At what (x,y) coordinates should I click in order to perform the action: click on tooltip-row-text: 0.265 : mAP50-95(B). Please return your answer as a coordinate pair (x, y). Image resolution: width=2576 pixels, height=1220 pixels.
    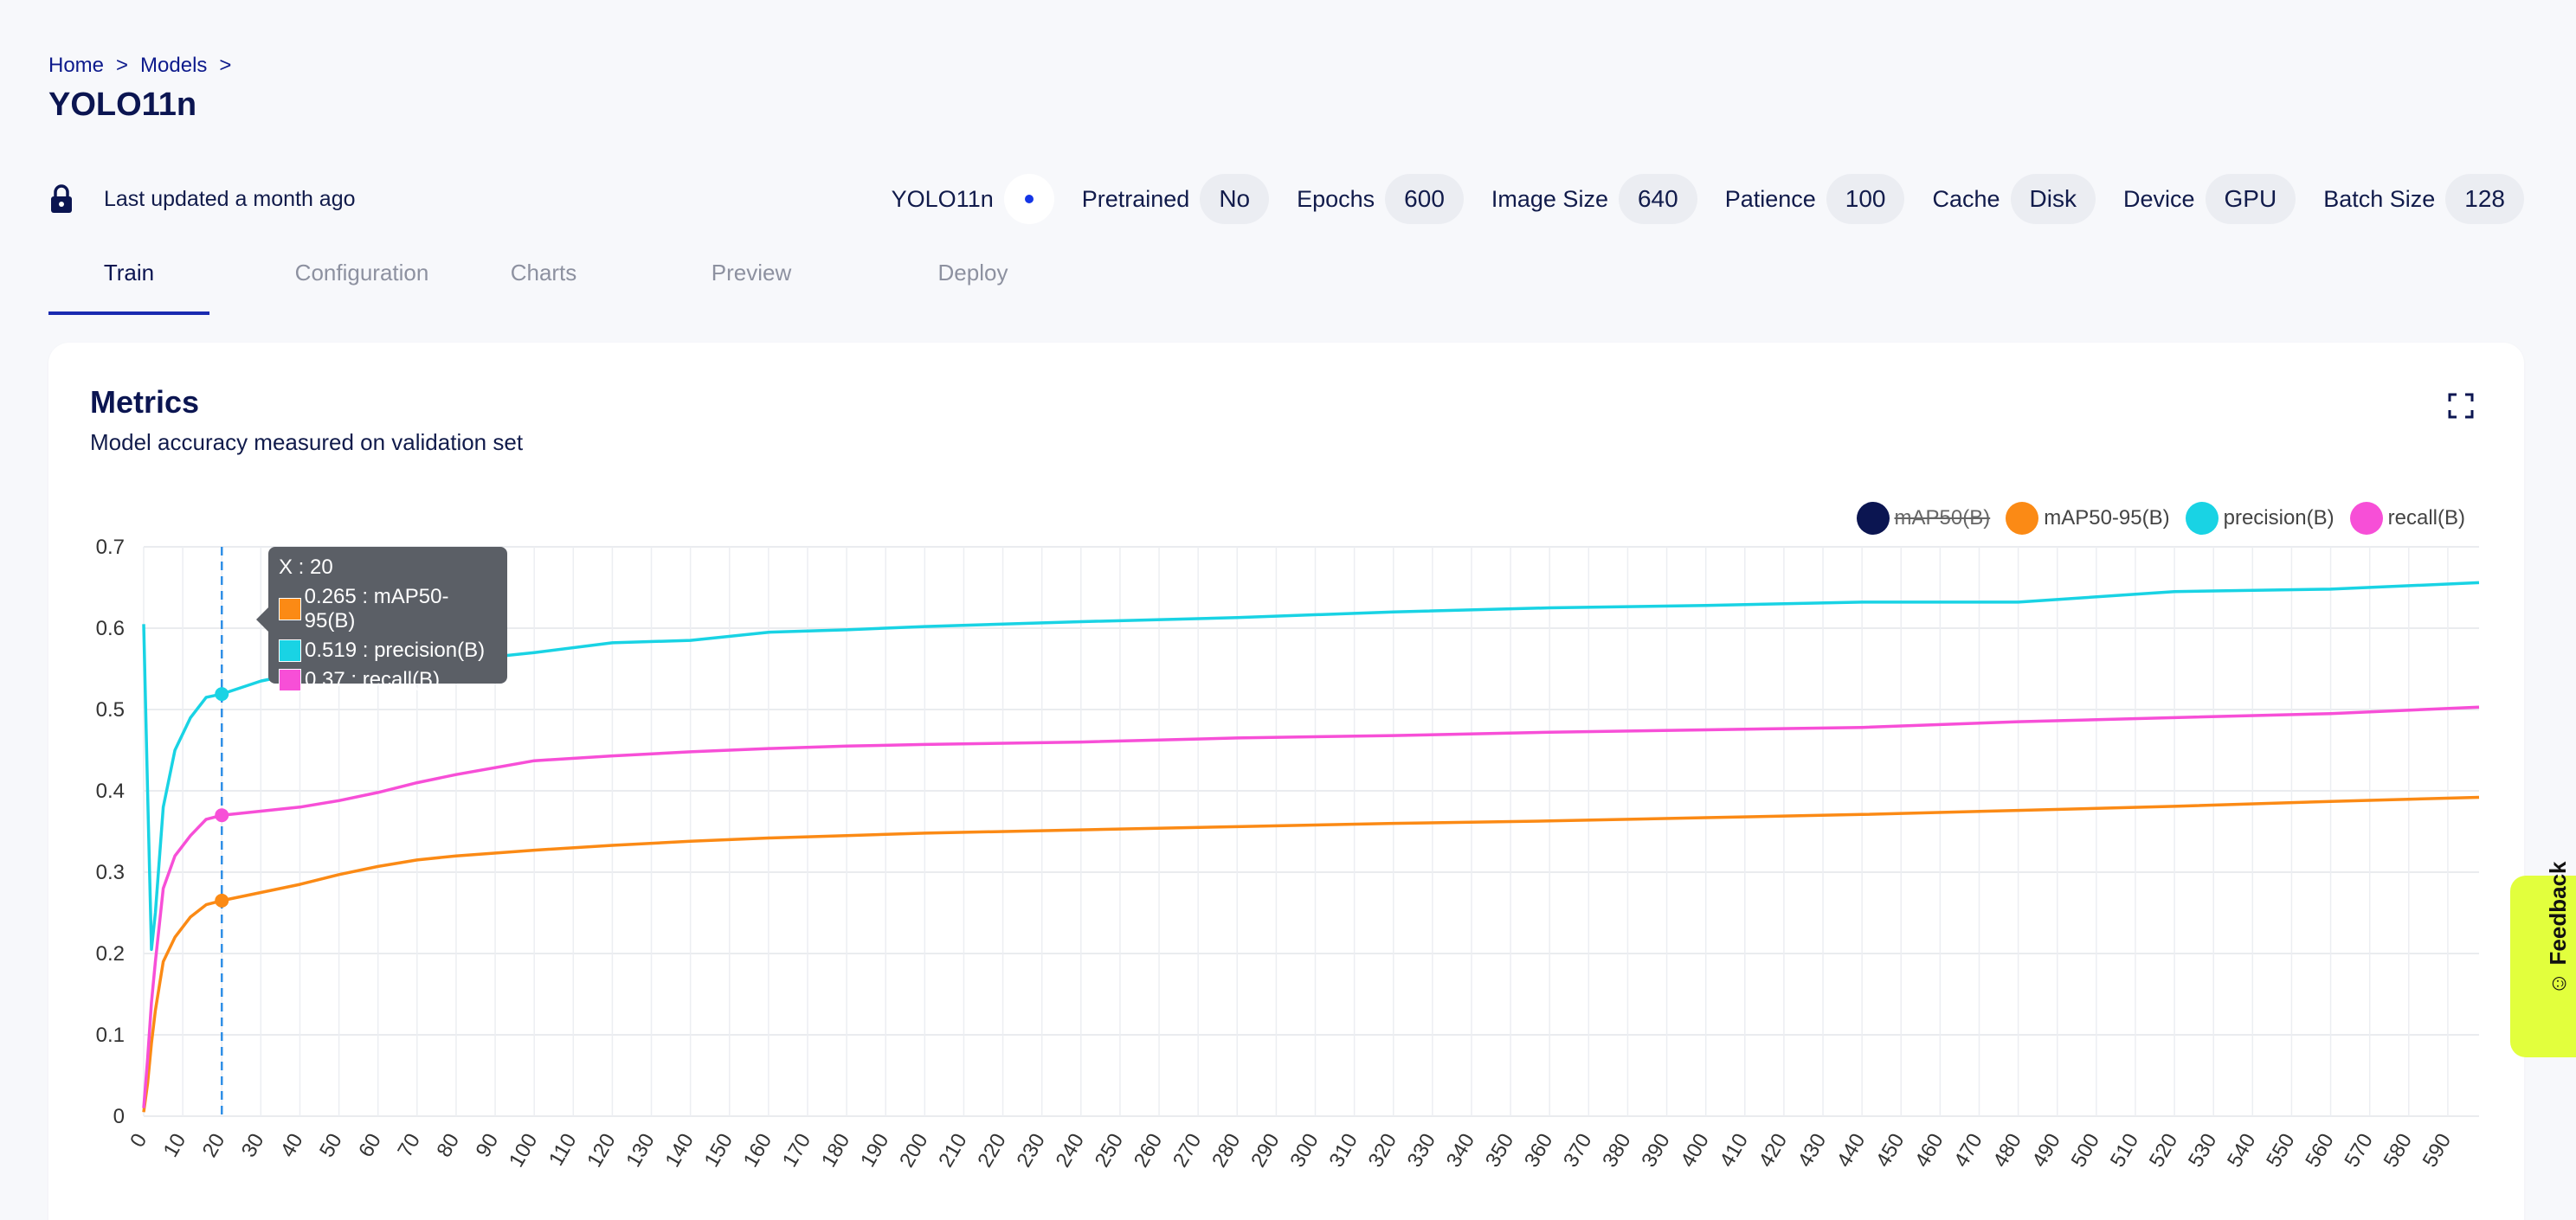
    Looking at the image, I should click on (376, 608).